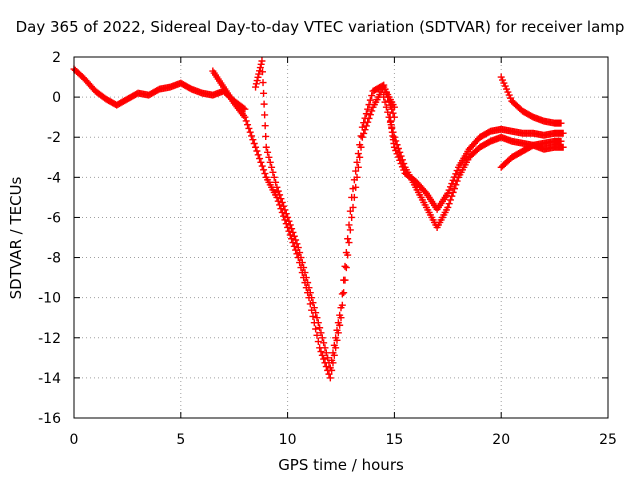 The width and height of the screenshot is (640, 480). I want to click on x-tick-label: 15, so click(394, 440).